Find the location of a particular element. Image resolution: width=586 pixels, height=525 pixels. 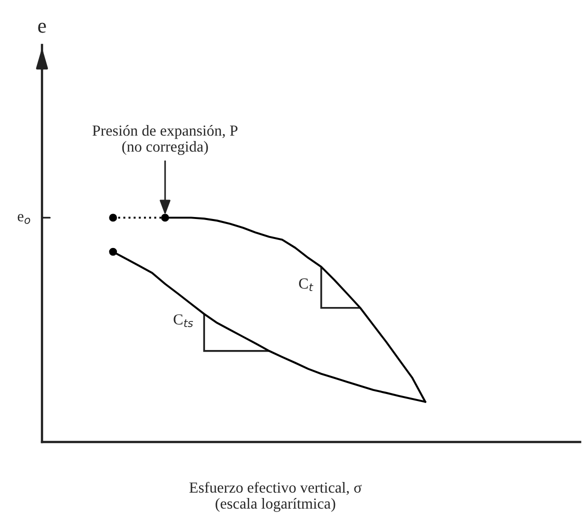

annotation: C$_{t}$ is located at coordinates (306, 285).